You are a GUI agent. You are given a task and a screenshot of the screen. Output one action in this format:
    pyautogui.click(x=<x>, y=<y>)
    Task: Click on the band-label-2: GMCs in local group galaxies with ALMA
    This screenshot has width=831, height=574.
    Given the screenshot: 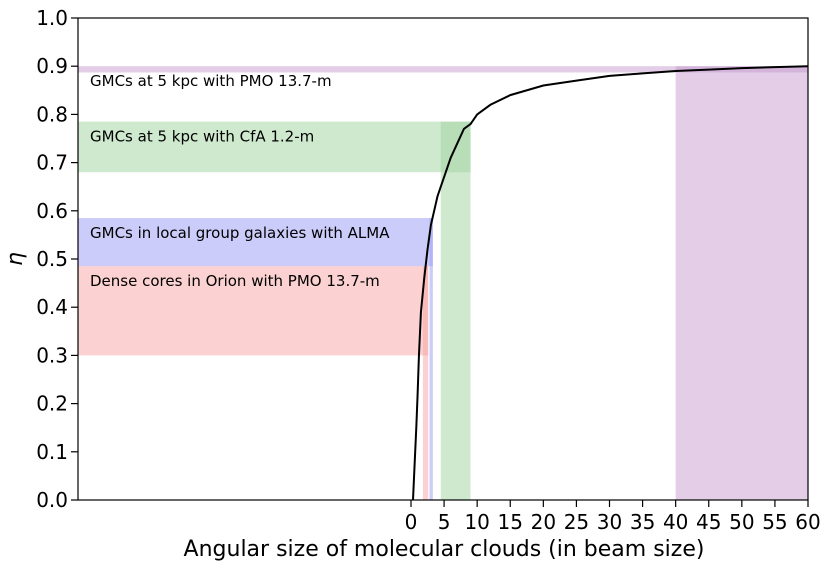 What is the action you would take?
    pyautogui.click(x=240, y=233)
    